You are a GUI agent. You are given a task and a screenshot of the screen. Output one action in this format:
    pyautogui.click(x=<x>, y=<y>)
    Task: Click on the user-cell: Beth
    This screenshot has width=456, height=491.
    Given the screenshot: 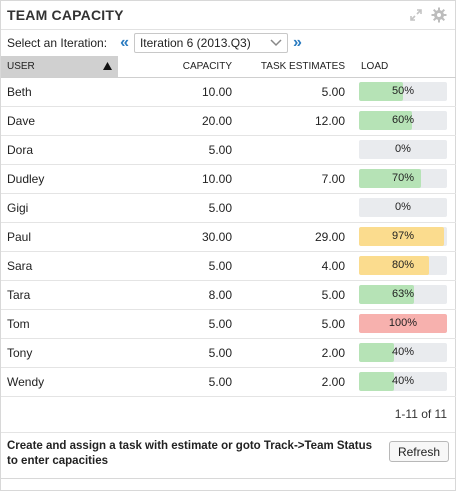 What is the action you would take?
    pyautogui.click(x=19, y=91)
    